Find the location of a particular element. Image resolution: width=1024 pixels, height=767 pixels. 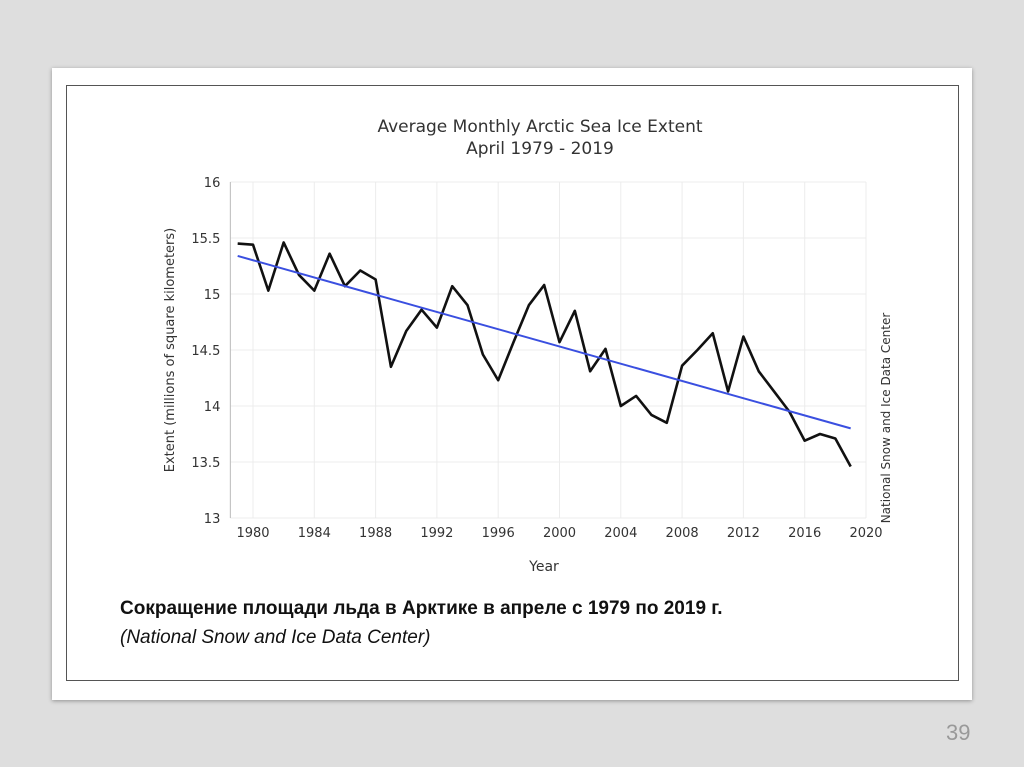

x-axis-label: Year is located at coordinates (543, 567).